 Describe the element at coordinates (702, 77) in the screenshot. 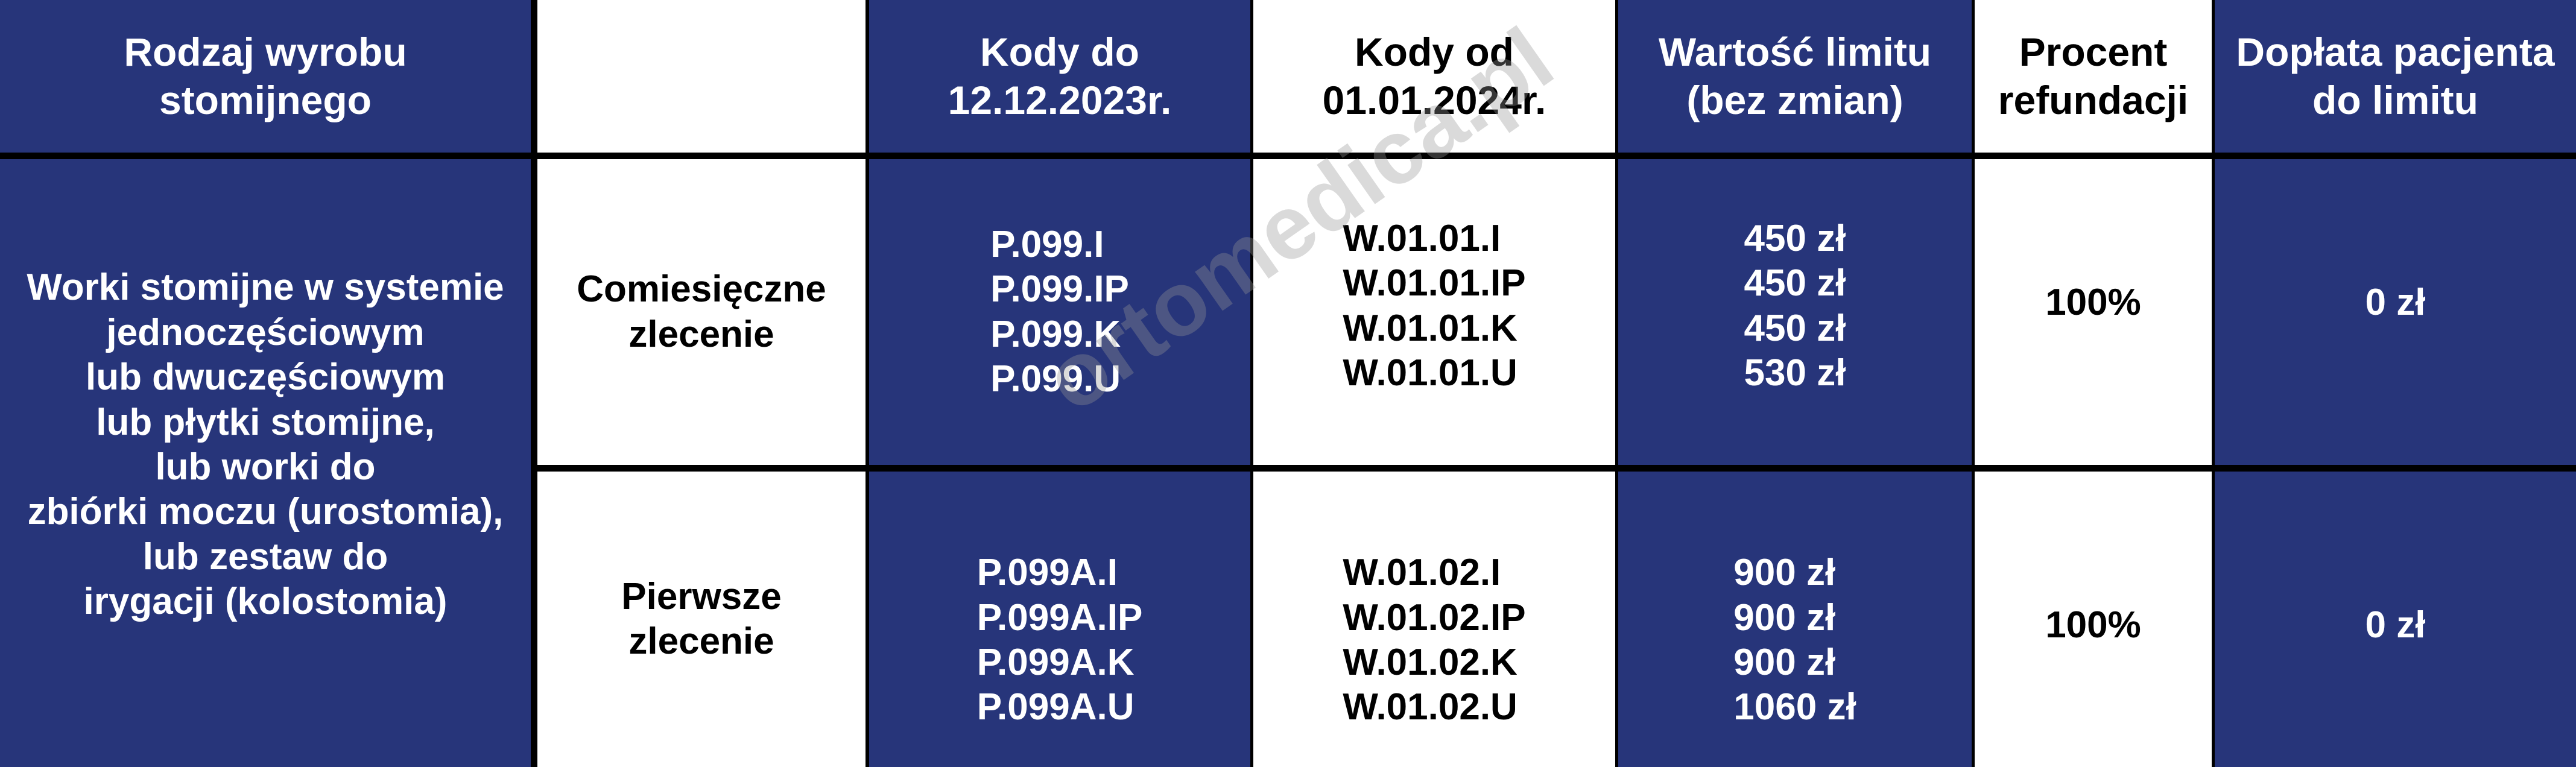

I see `header-order-type` at that location.